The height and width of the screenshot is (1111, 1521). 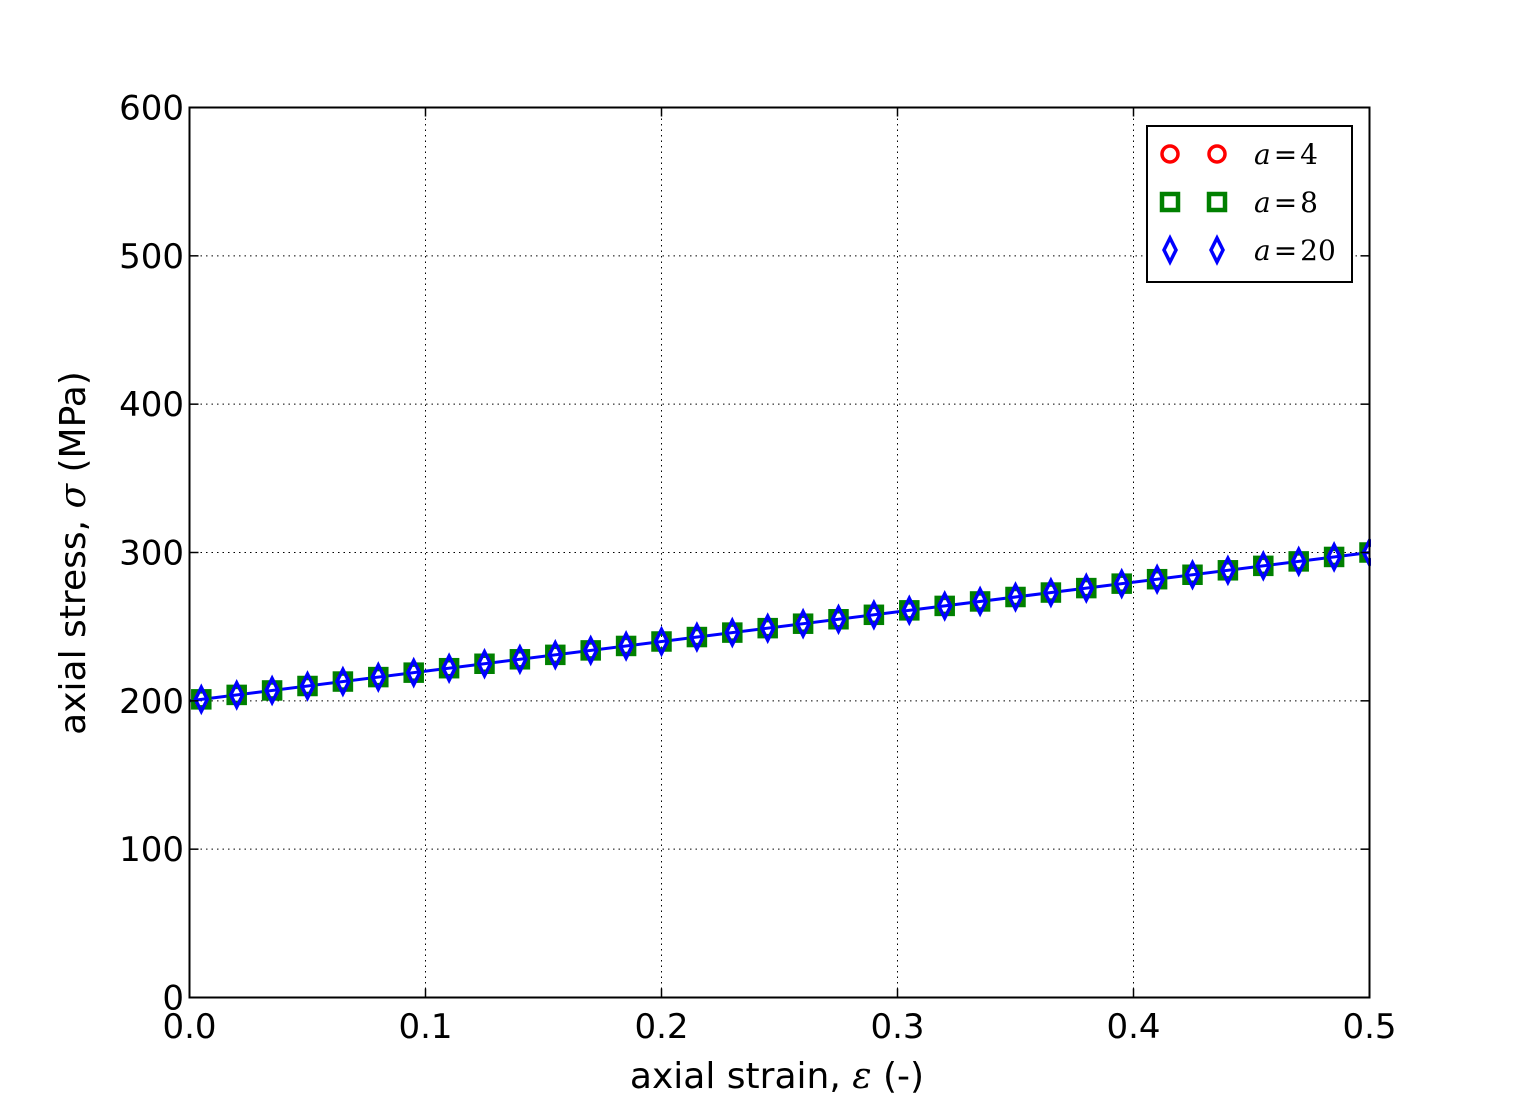 What do you see at coordinates (151, 554) in the screenshot?
I see `y-tick-label: 300` at bounding box center [151, 554].